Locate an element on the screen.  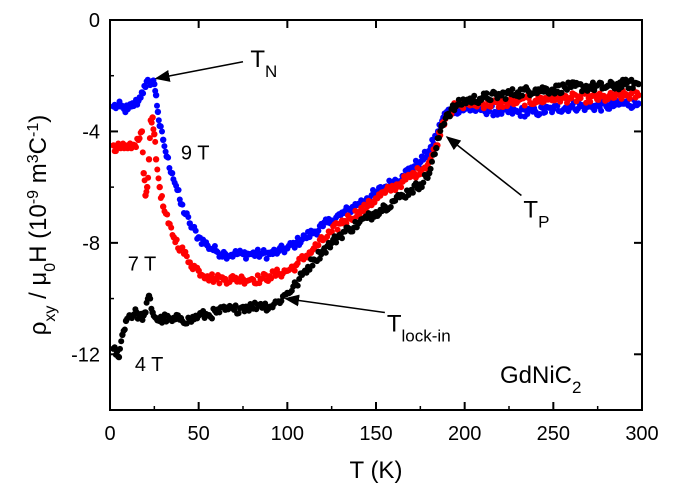
series-label: 4 T is located at coordinates (149, 365).